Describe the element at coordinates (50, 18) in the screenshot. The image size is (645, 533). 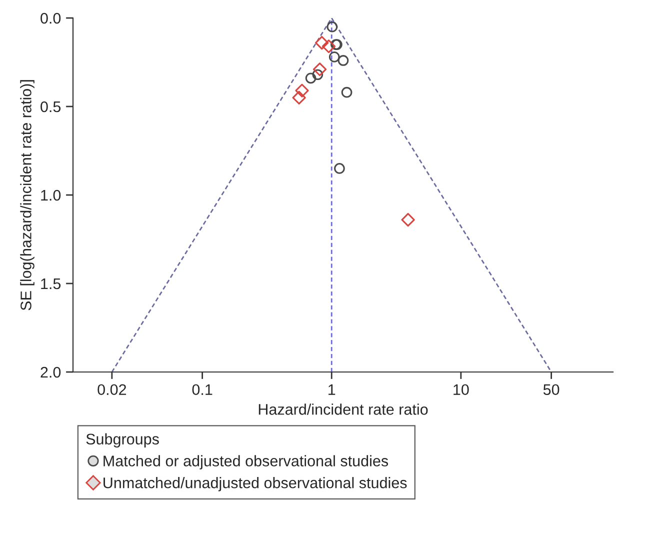
I see `y-tick-label: 0.0` at that location.